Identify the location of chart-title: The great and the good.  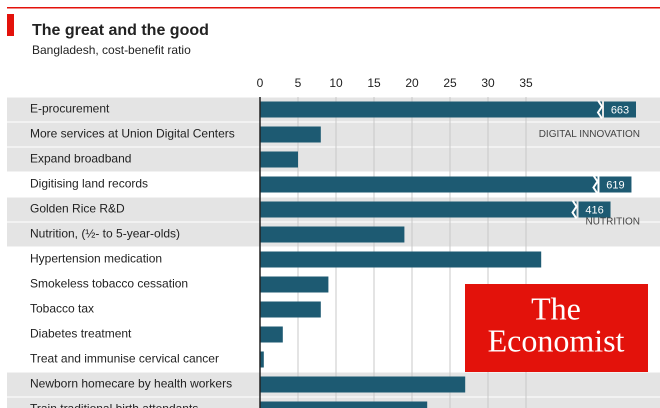
(120, 30).